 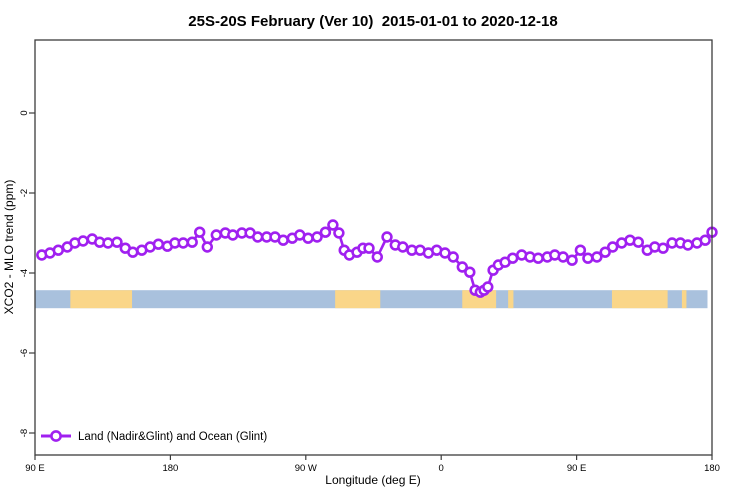 What do you see at coordinates (24, 112) in the screenshot?
I see `y-tick-label: 0` at bounding box center [24, 112].